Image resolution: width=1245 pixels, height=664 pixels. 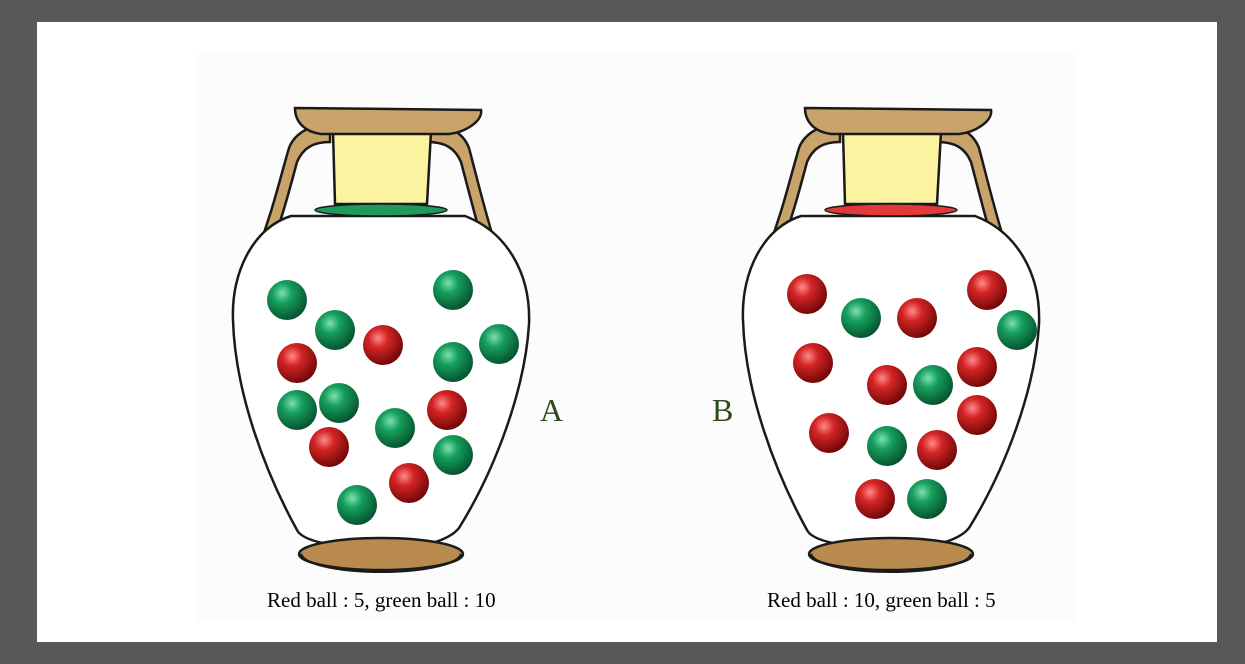 What do you see at coordinates (381, 210) in the screenshot?
I see `vase-a-rim` at bounding box center [381, 210].